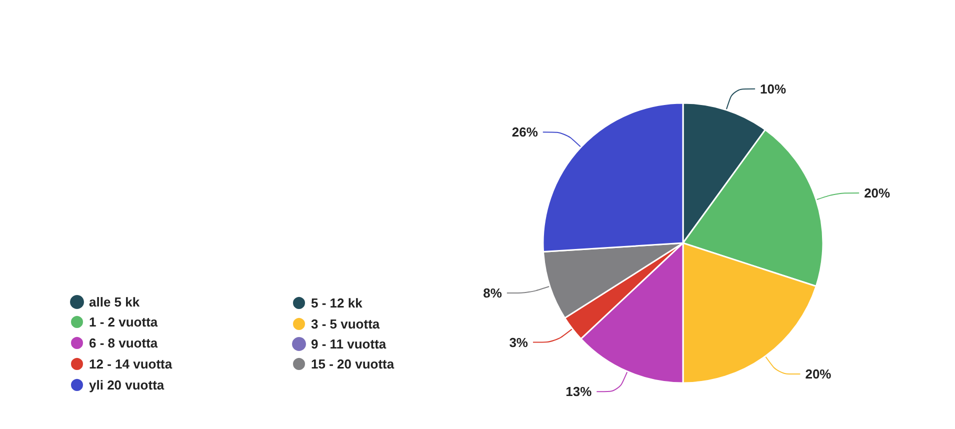 The height and width of the screenshot is (429, 955). Describe the element at coordinates (345, 324) in the screenshot. I see `legend-label: 3 - 5 vuotta` at that location.